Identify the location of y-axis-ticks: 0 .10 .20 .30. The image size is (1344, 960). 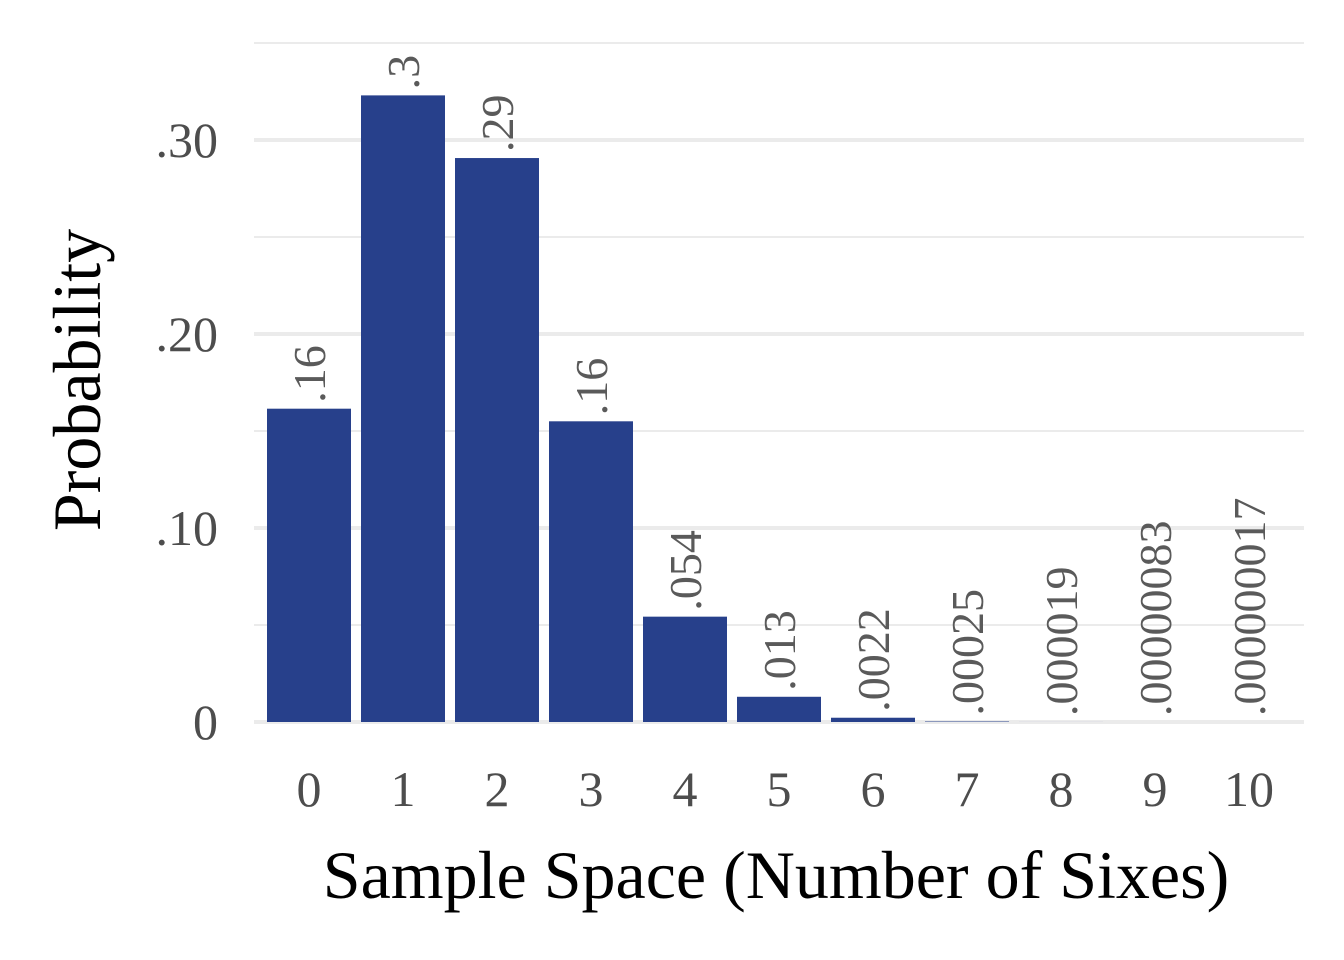
(187, 431).